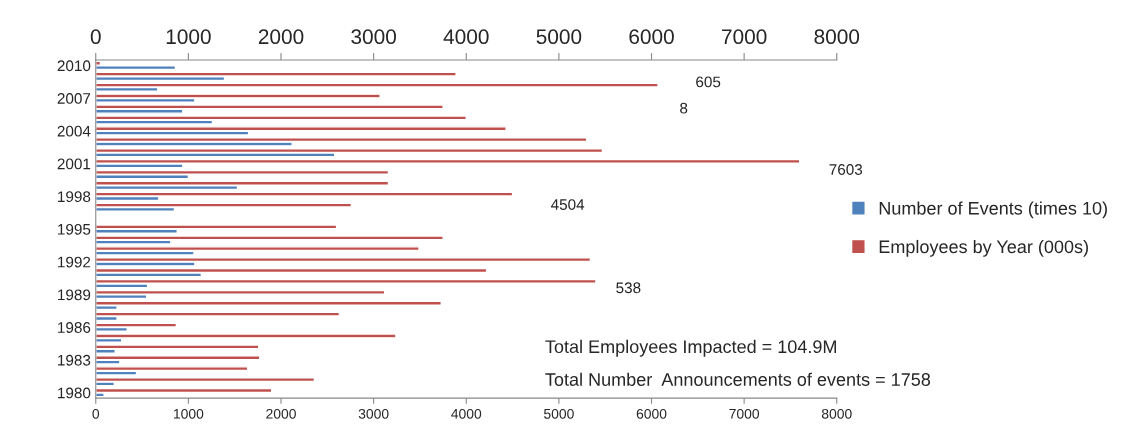 The width and height of the screenshot is (1140, 438). What do you see at coordinates (993, 210) in the screenshot?
I see `legend-label: Number of Events (times 10)` at bounding box center [993, 210].